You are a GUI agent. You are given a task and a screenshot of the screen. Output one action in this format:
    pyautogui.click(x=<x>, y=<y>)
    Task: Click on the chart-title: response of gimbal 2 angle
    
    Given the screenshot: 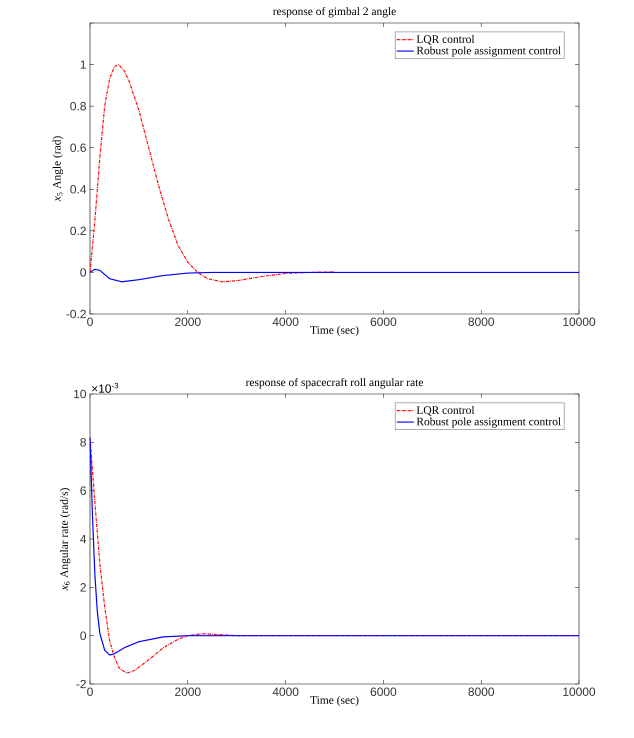 What is the action you would take?
    pyautogui.click(x=334, y=12)
    